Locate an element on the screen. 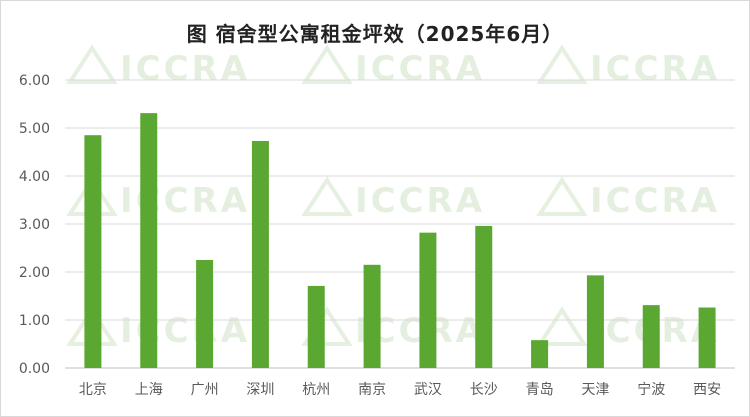  x-tick-label: 杭州 is located at coordinates (316, 390).